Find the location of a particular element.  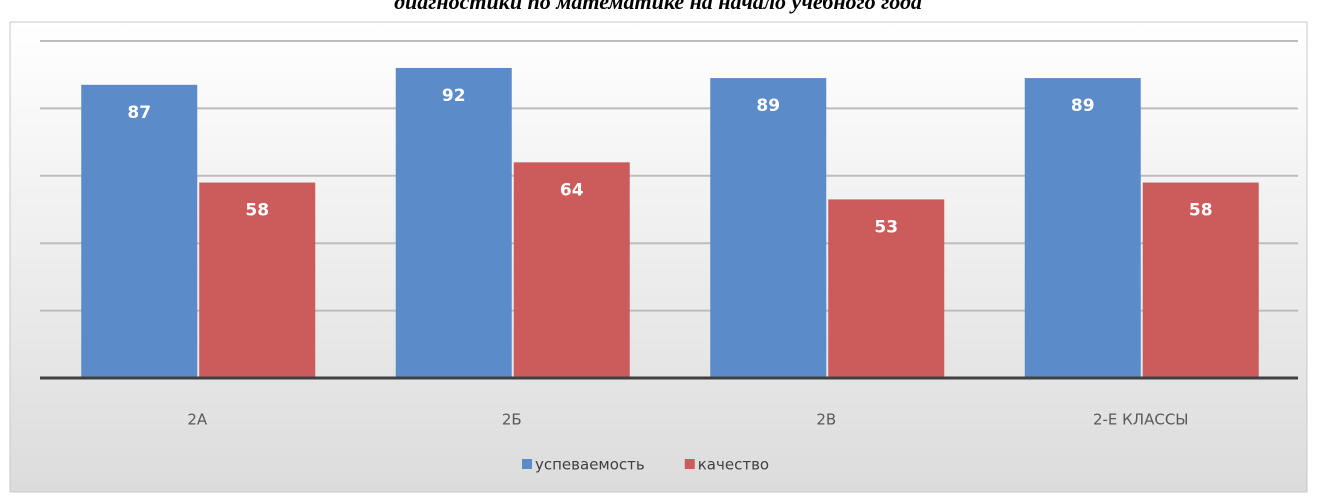

data-label: 87 is located at coordinates (139, 113).